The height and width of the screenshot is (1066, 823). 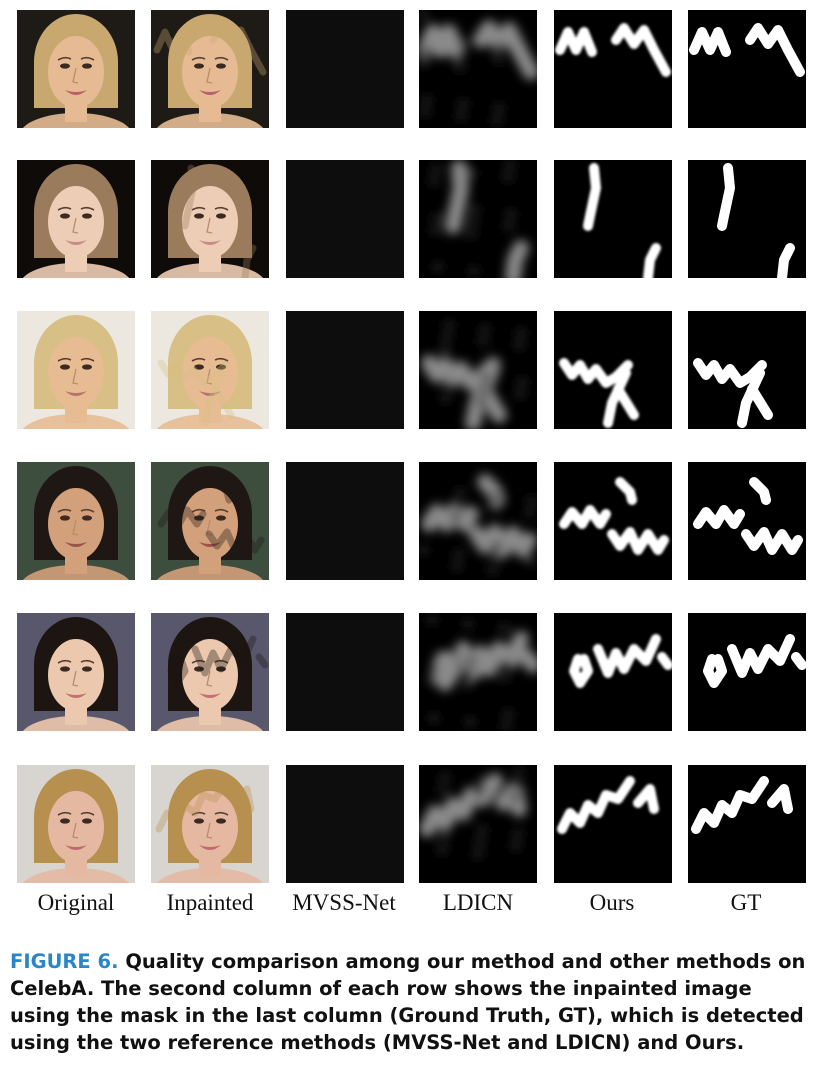 I want to click on ours-mask-svg, so click(x=613, y=521).